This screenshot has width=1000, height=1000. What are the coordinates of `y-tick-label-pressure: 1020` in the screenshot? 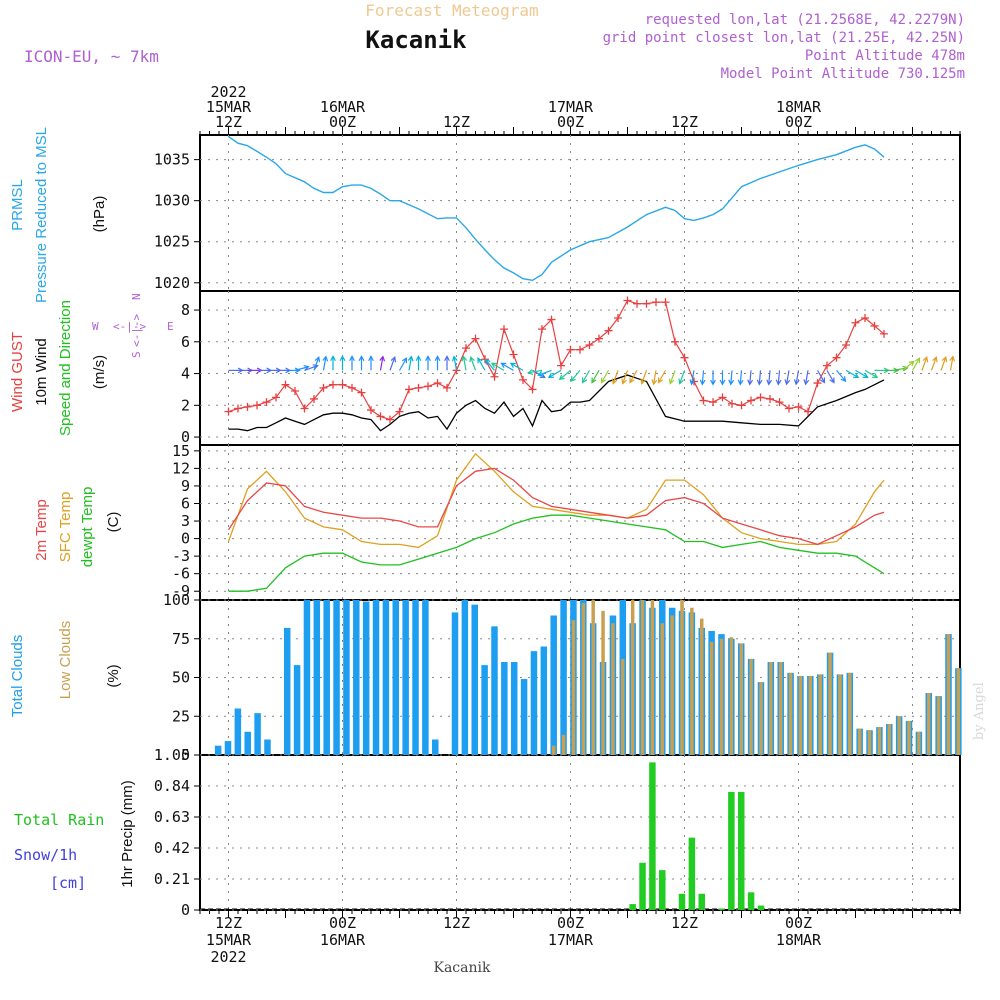 It's located at (172, 283).